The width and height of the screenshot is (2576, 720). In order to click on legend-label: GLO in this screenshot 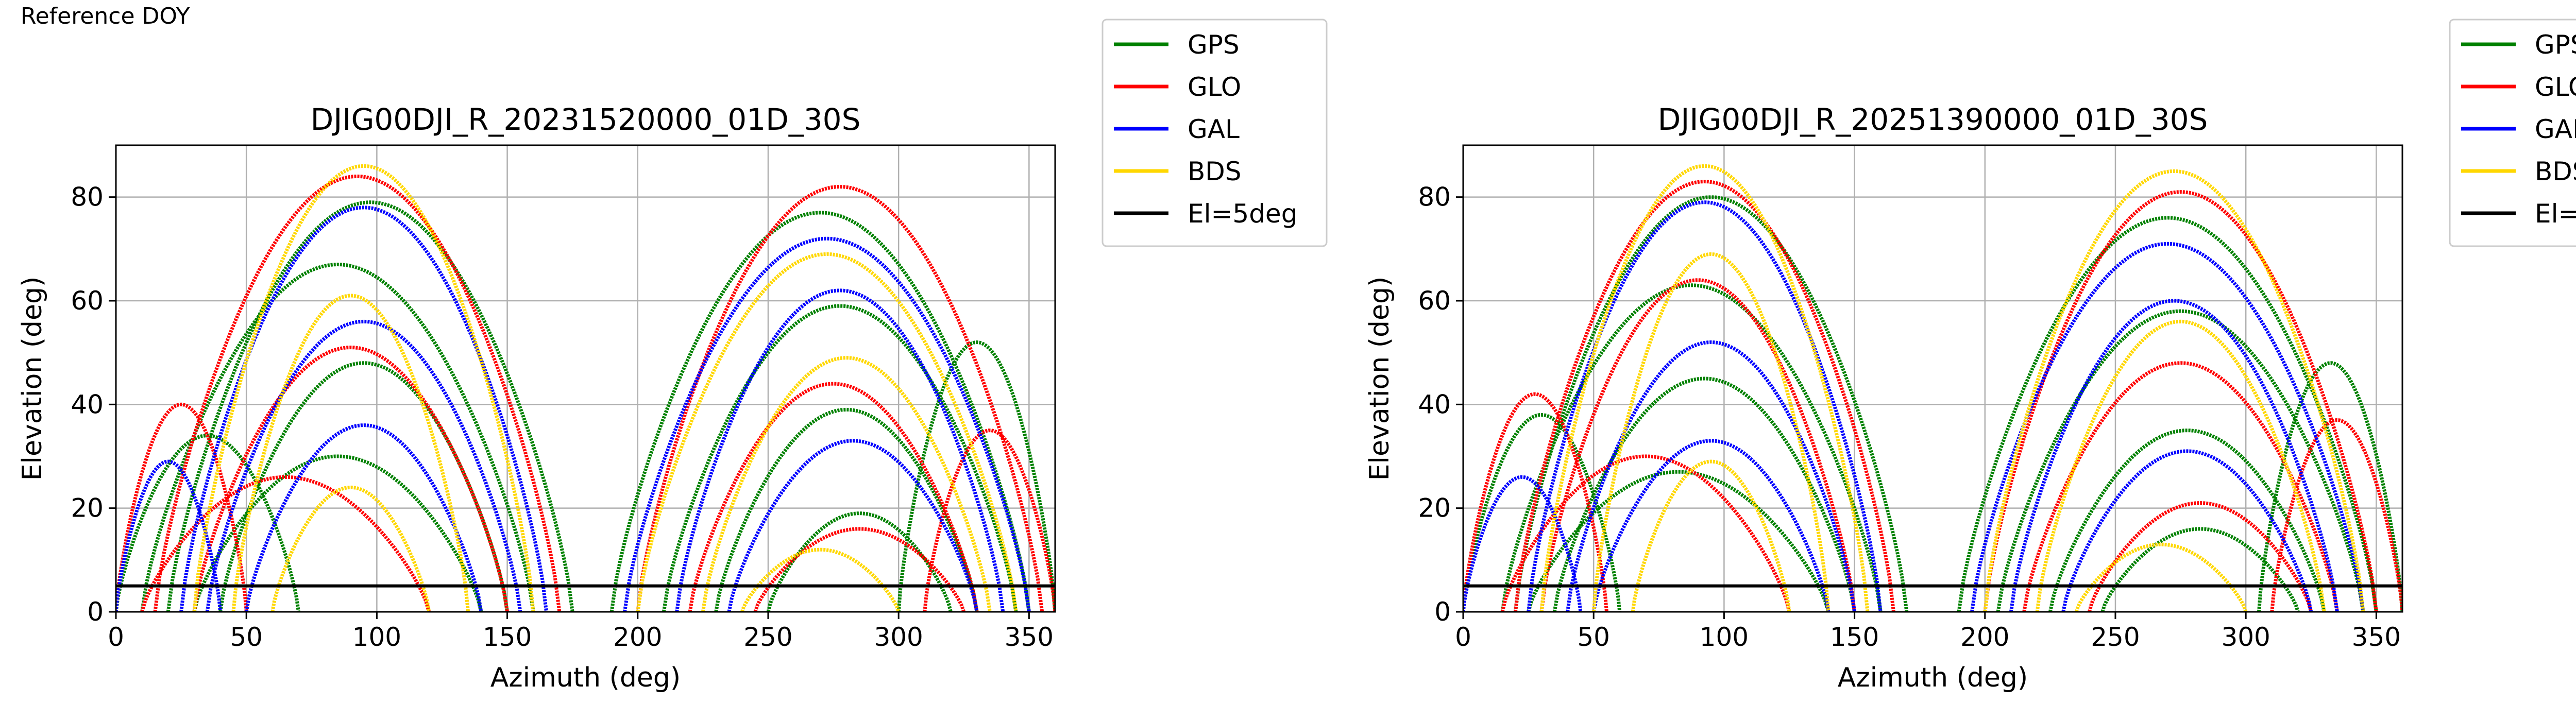, I will do `click(2555, 87)`.